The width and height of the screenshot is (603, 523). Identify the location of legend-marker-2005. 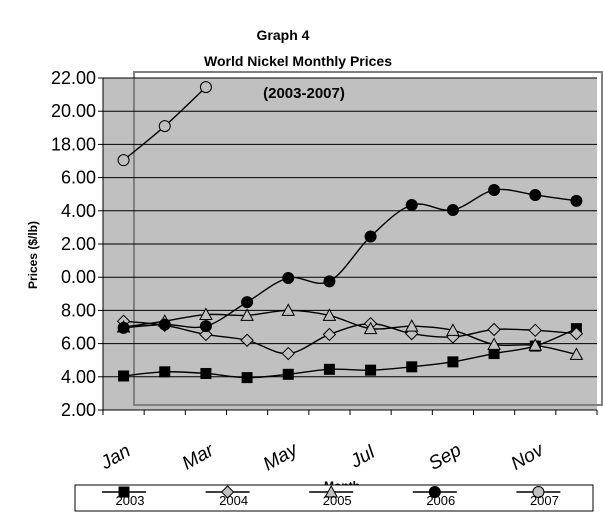
(331, 491).